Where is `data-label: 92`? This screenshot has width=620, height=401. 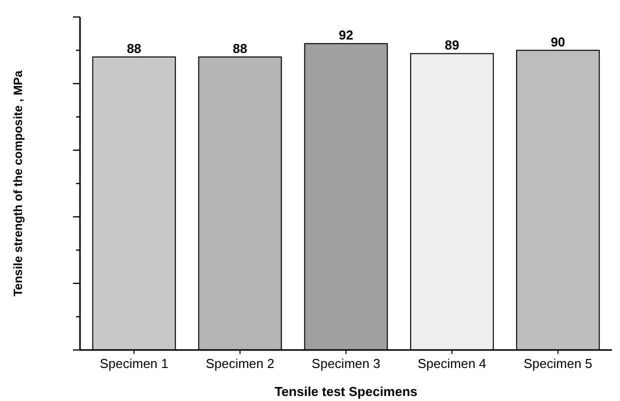
data-label: 92 is located at coordinates (346, 35).